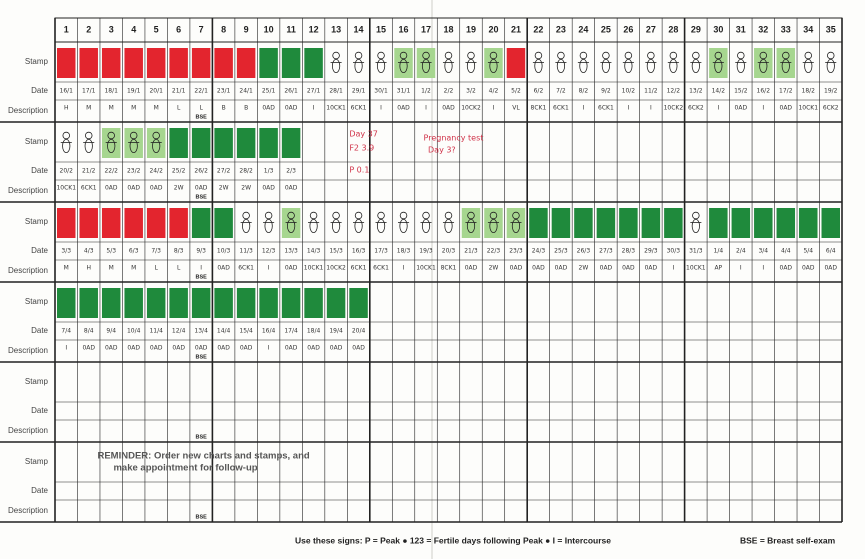 This screenshot has height=559, width=865. I want to click on description: B, so click(246, 108).